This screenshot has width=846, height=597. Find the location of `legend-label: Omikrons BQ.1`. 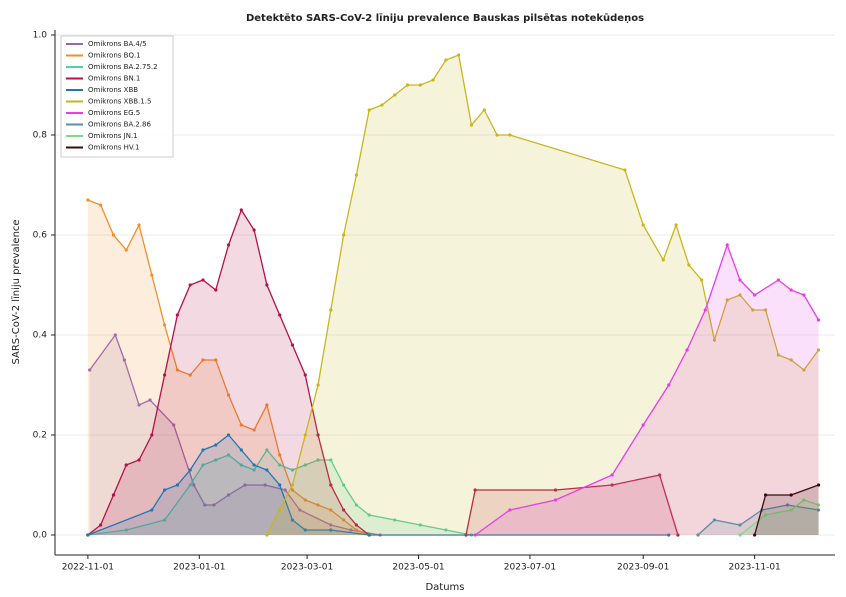

legend-label: Omikrons BQ.1 is located at coordinates (114, 56).